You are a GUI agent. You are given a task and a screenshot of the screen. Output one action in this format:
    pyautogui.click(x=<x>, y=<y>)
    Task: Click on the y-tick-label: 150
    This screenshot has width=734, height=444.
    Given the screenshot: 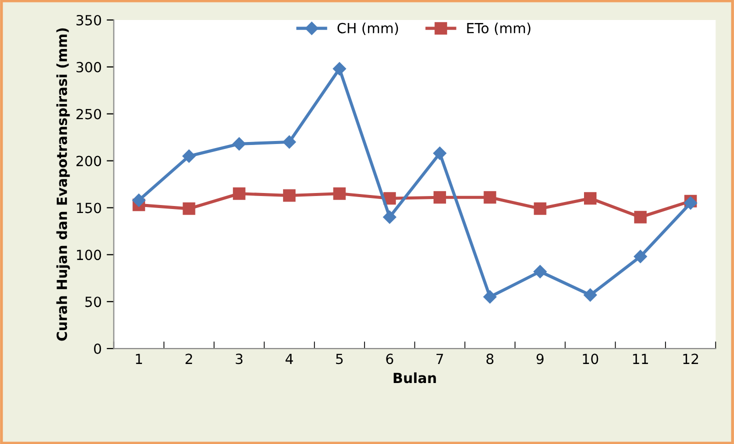 What is the action you would take?
    pyautogui.click(x=89, y=208)
    